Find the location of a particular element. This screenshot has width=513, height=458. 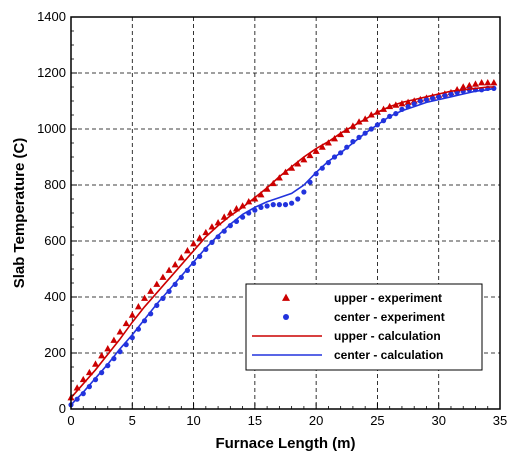

x-tick-label: 20 is located at coordinates (316, 420).